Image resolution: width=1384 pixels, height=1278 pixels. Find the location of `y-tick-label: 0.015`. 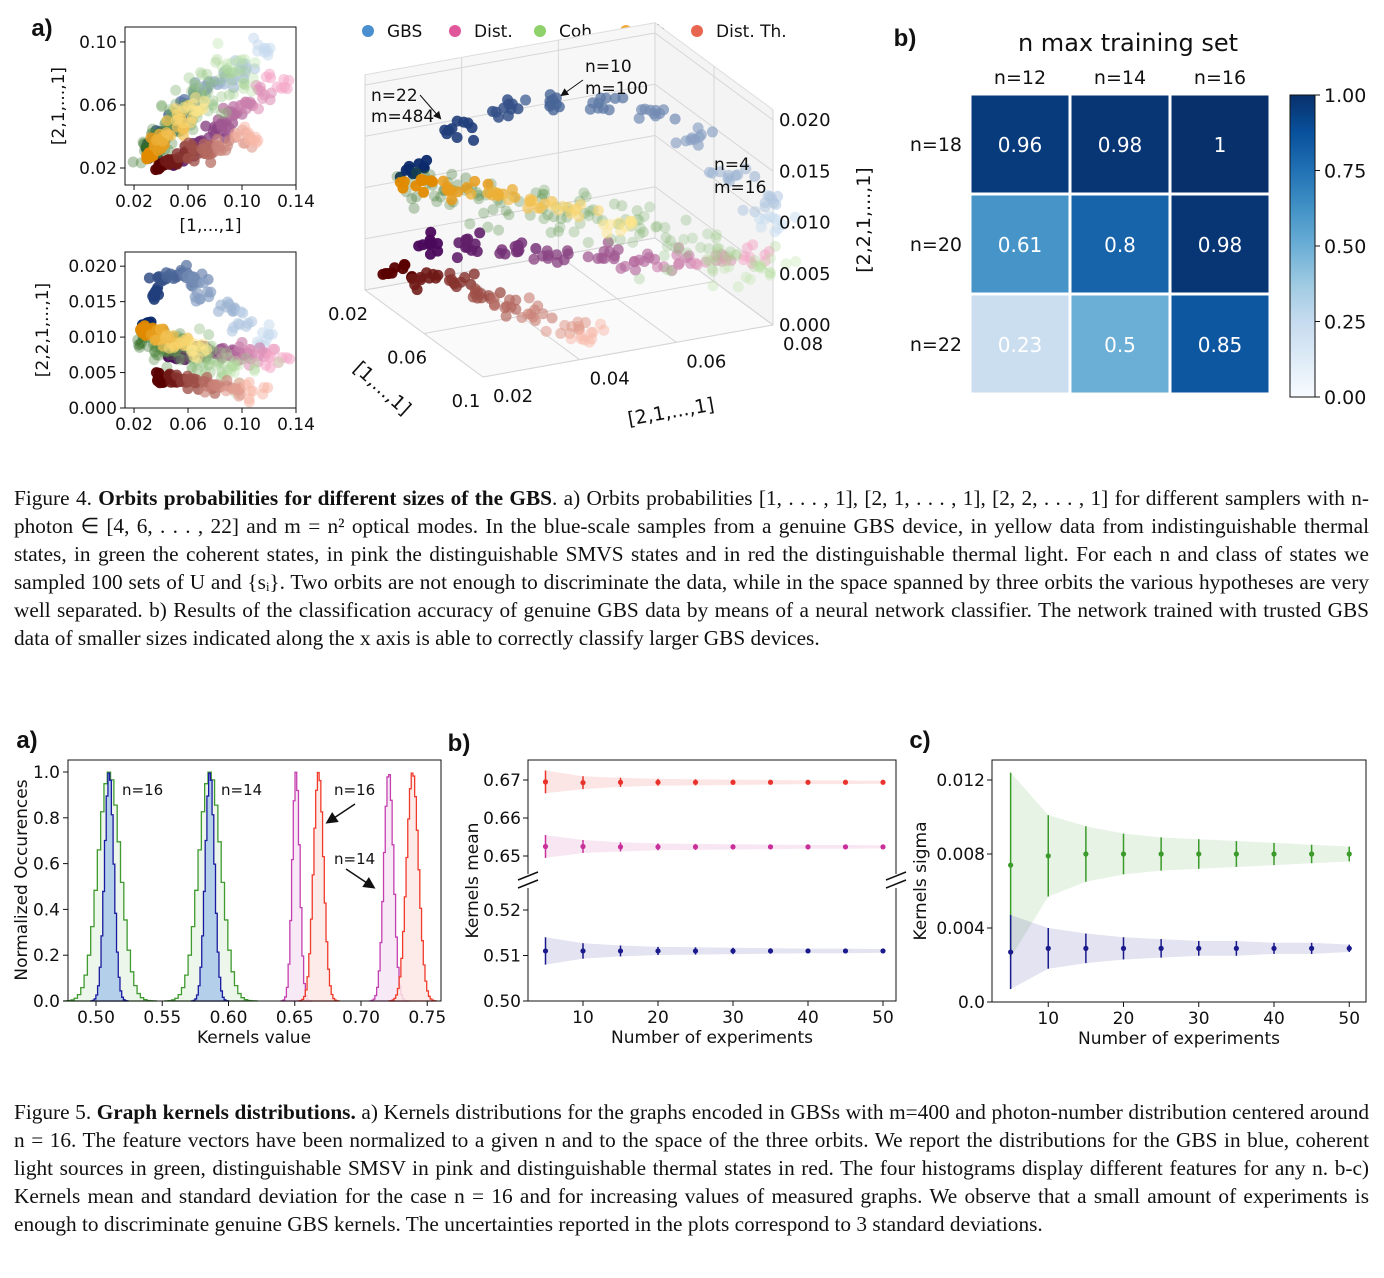

y-tick-label: 0.015 is located at coordinates (92, 303).